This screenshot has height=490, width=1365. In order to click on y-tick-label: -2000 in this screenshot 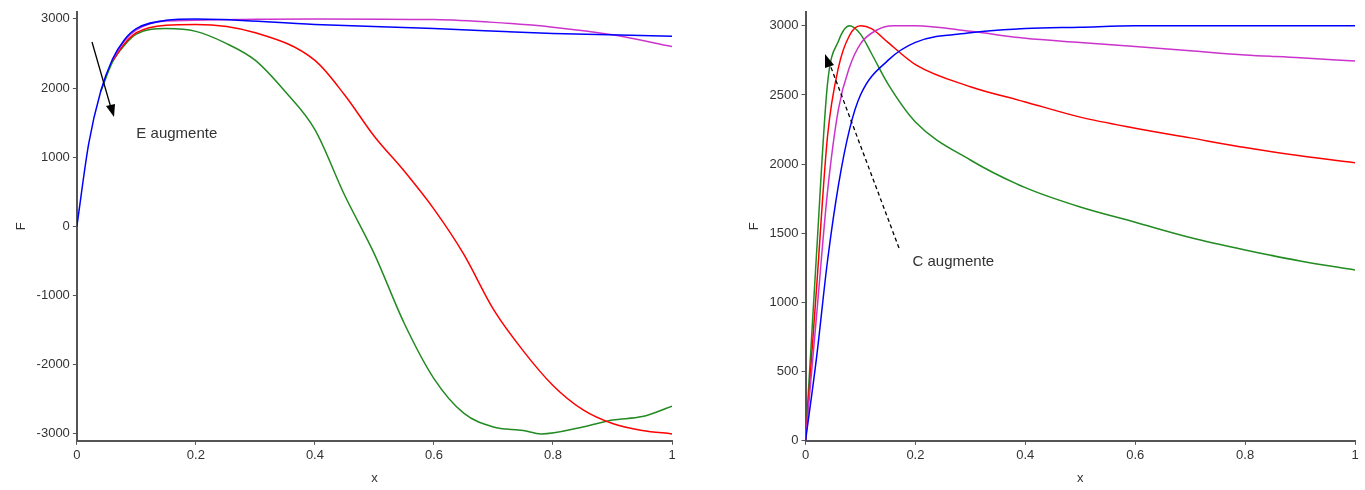, I will do `click(53, 364)`.